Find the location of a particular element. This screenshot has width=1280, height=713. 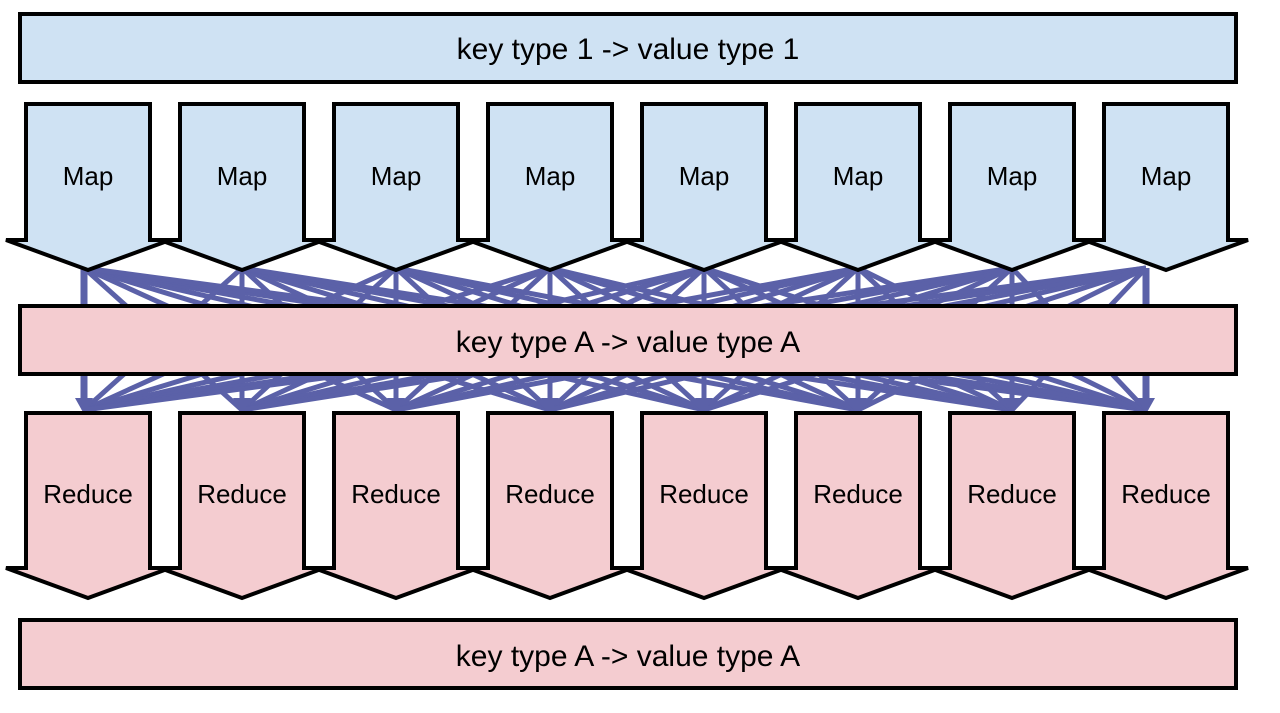

output-bar-label: key type A -> value type A is located at coordinates (628, 656).